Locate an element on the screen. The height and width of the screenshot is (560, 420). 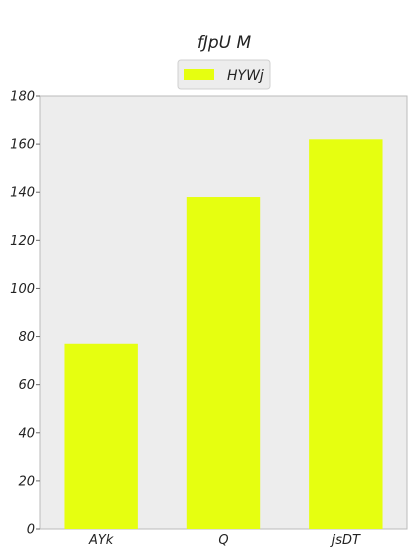
bar-AYk is located at coordinates (101, 436).